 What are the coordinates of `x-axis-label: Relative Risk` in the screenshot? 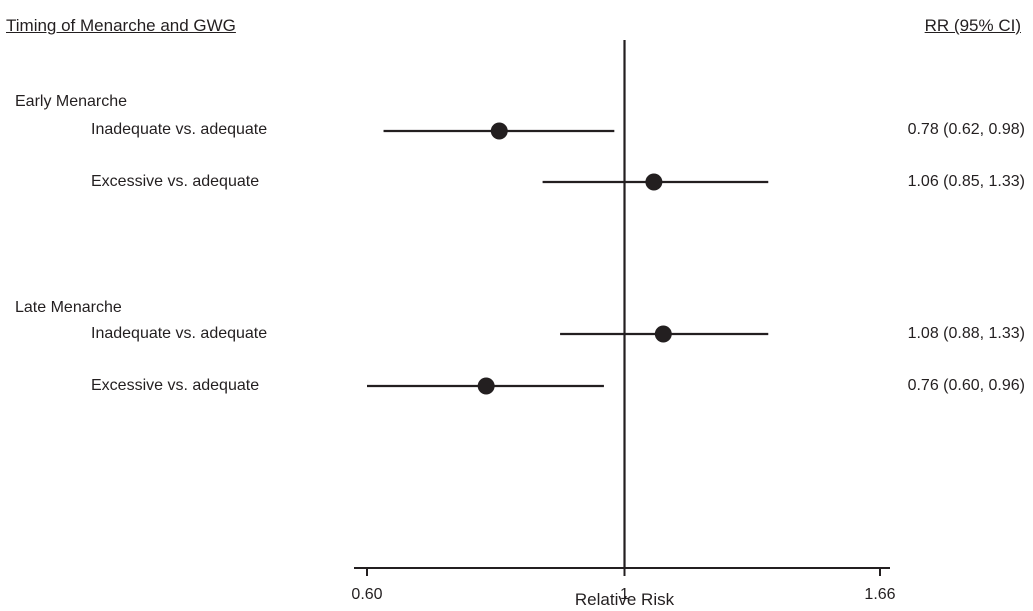 It's located at (625, 599).